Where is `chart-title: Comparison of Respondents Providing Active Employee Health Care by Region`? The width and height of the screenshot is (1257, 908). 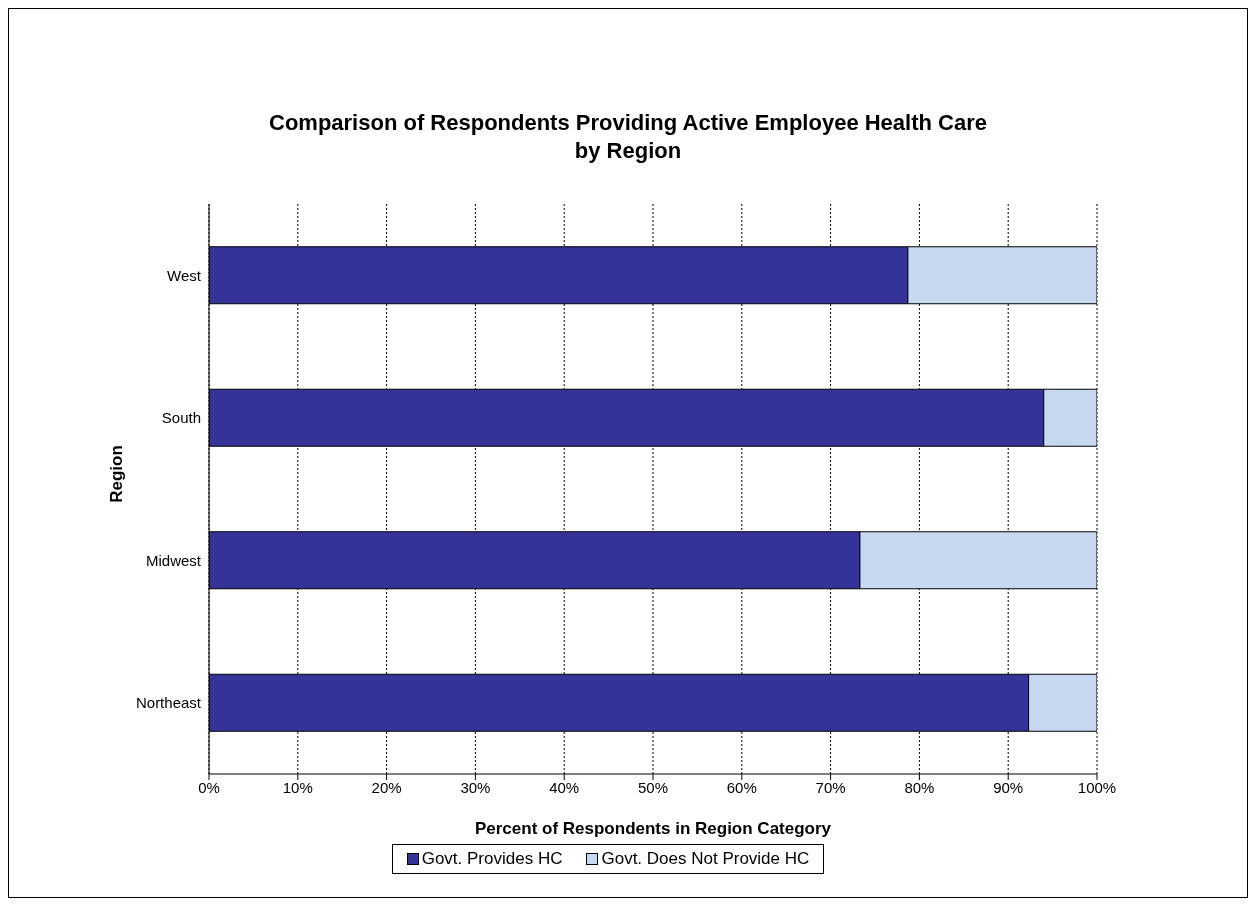
chart-title: Comparison of Respondents Providing Active Employee Health Care by Region is located at coordinates (628, 137).